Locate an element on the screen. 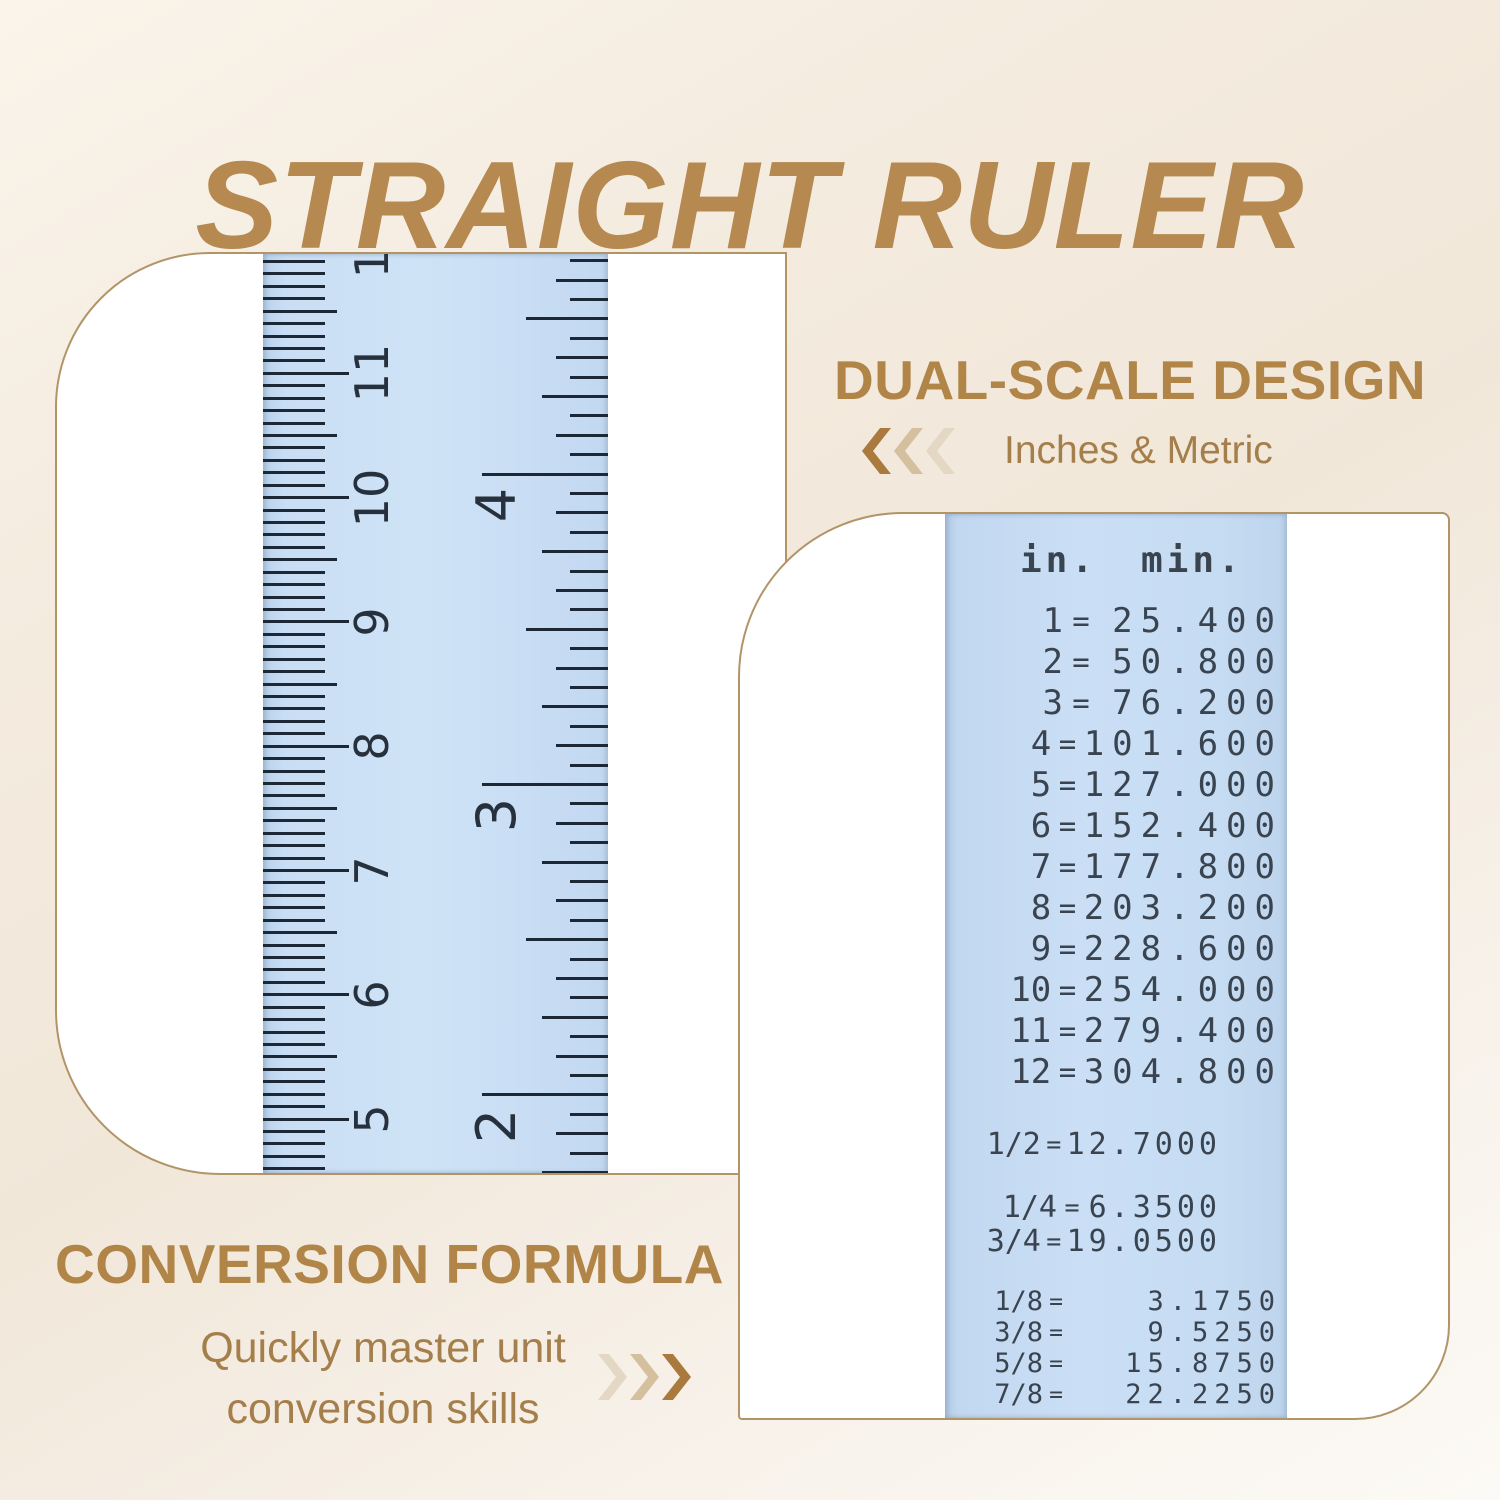 The height and width of the screenshot is (1500, 1500). cell-in: 8 is located at coordinates (1041, 907).